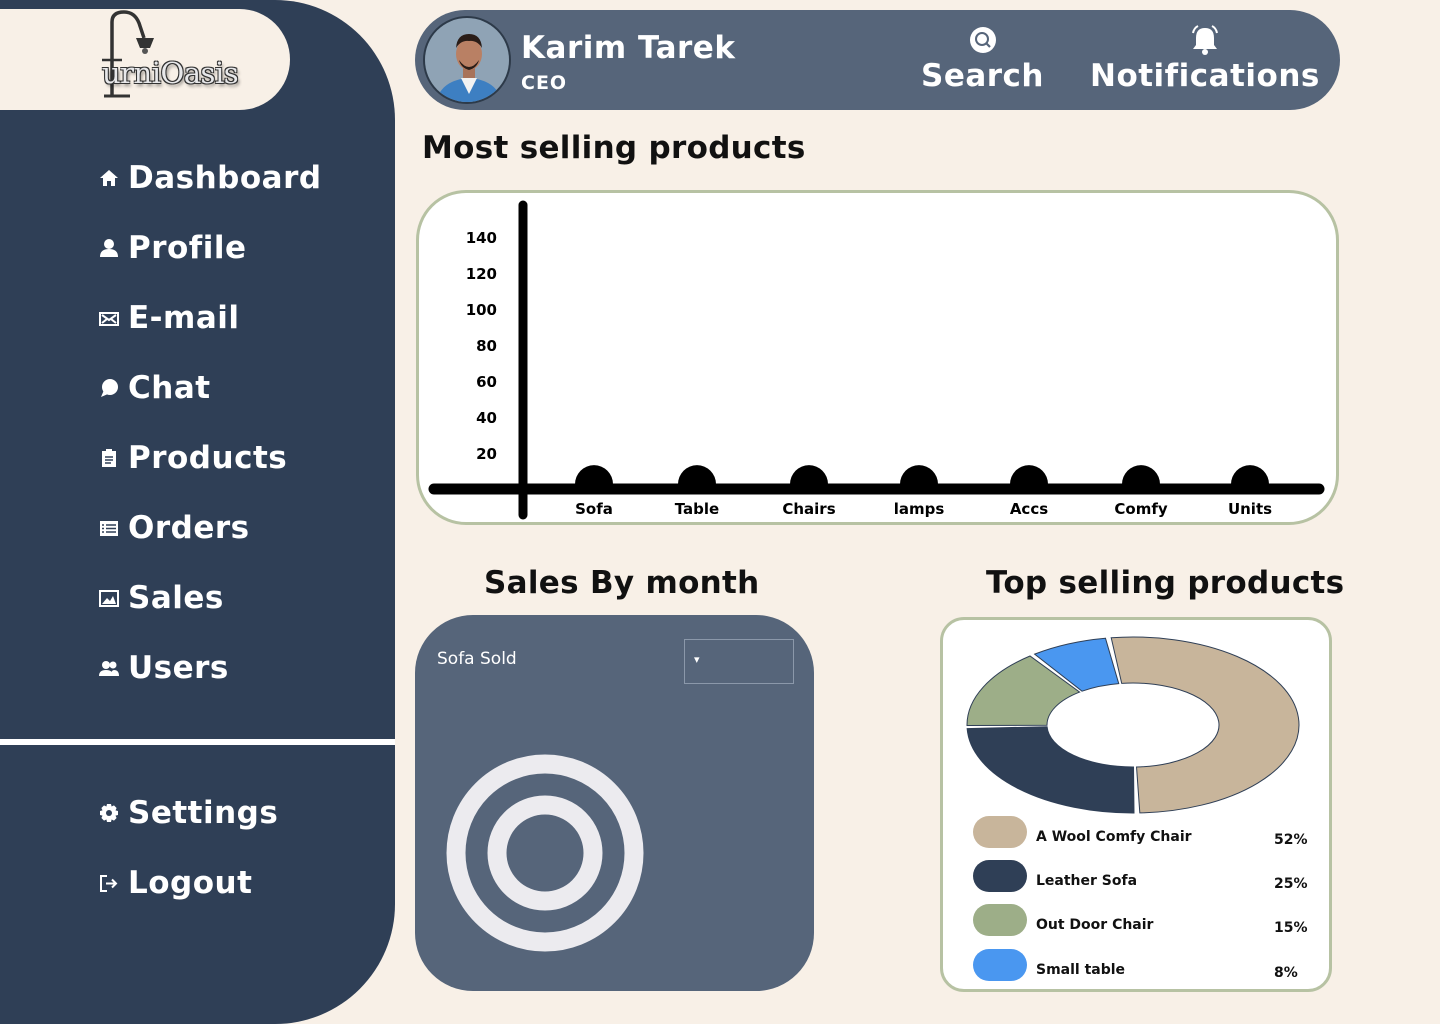  Describe the element at coordinates (697, 659) in the screenshot. I see `chevron-down-icon: ▾` at that location.